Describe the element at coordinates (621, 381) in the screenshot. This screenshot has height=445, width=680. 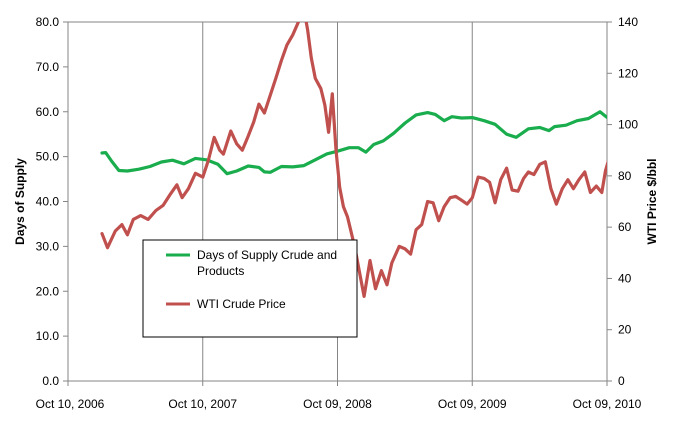
I see `y2-tick-label: 0` at that location.